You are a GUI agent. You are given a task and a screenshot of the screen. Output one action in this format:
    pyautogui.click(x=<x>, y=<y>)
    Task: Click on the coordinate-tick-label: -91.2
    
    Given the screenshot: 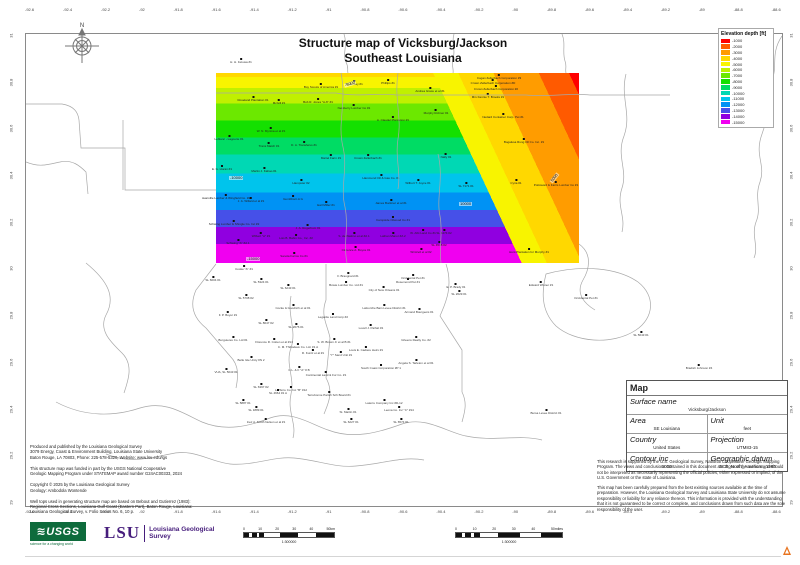 What is the action you would take?
    pyautogui.click(x=292, y=511)
    